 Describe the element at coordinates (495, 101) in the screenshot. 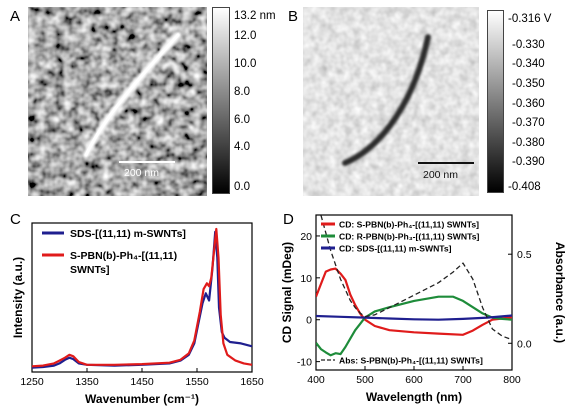

I see `colorbar-b` at that location.